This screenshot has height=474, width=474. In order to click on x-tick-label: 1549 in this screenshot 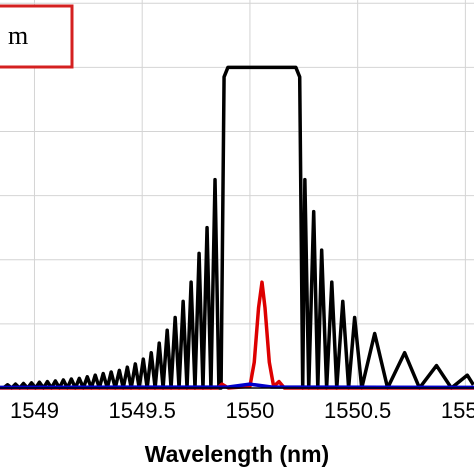, I will do `click(34, 410)`.